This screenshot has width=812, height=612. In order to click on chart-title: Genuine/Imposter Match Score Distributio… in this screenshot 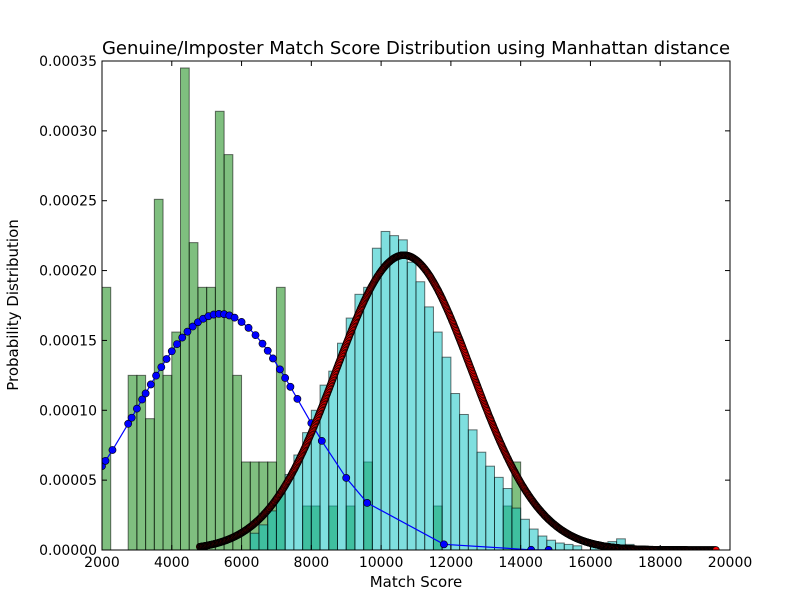, I will do `click(416, 48)`.